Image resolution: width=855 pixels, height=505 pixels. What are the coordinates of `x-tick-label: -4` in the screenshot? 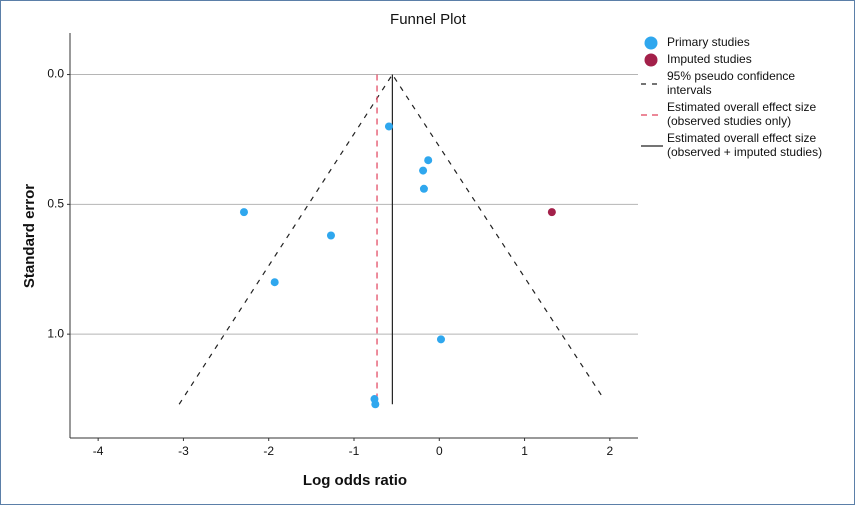 It's located at (98, 451).